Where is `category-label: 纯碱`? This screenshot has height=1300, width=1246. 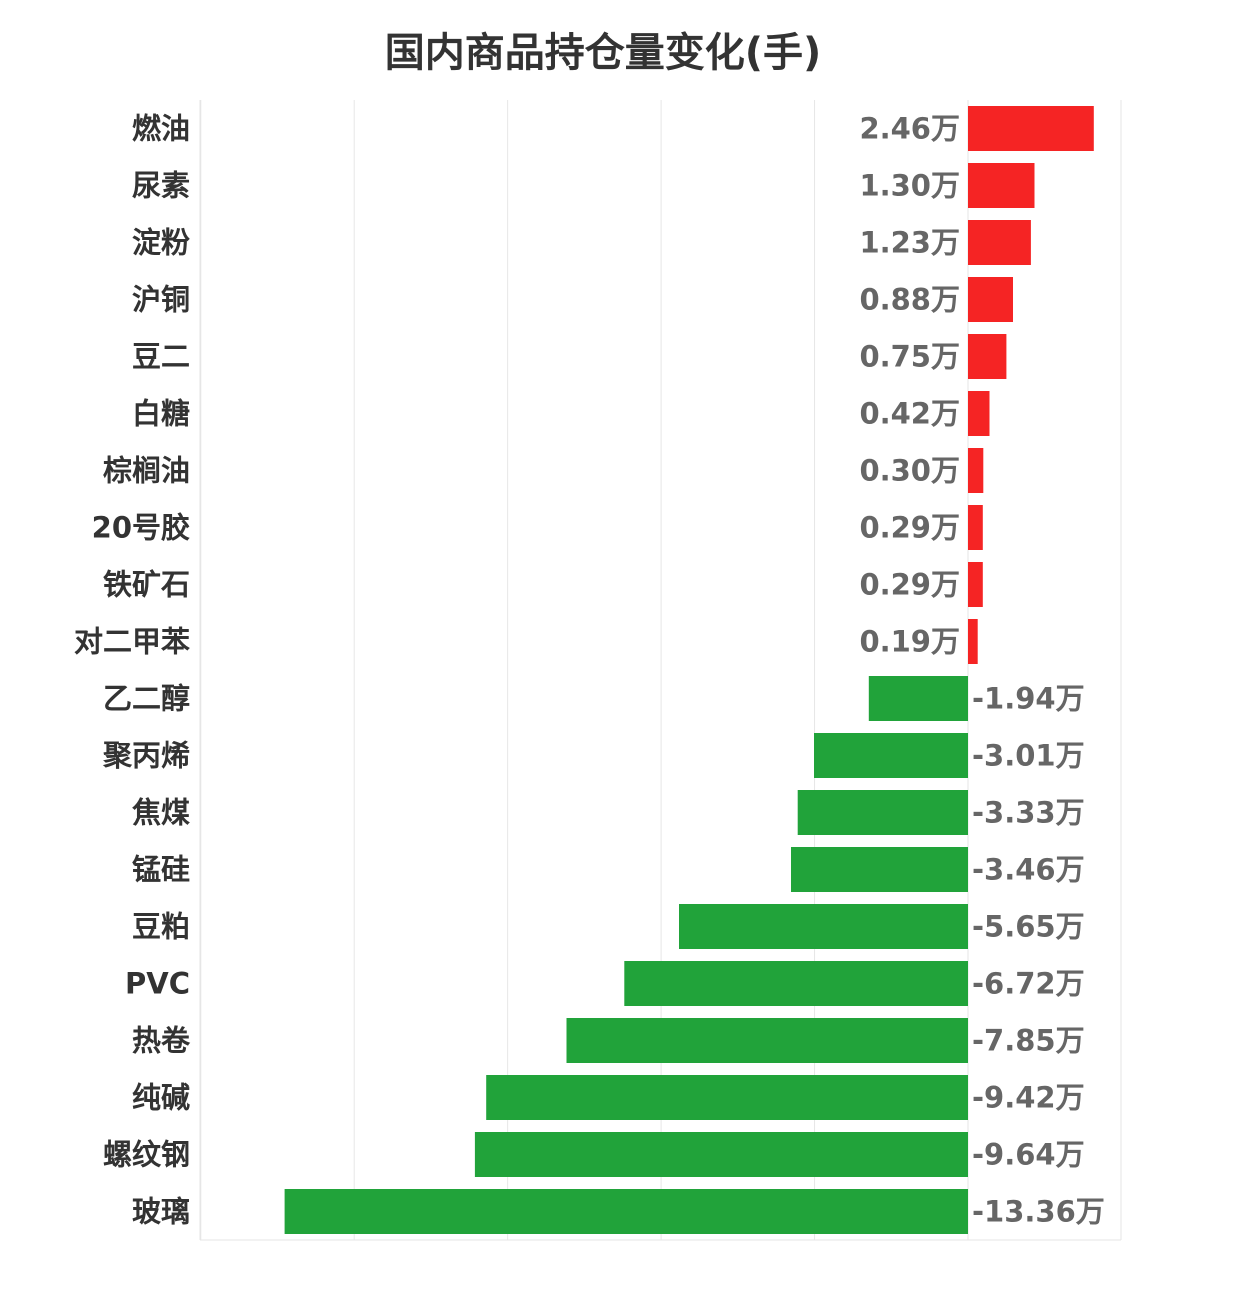
category-label: 纯碱 is located at coordinates (161, 1098).